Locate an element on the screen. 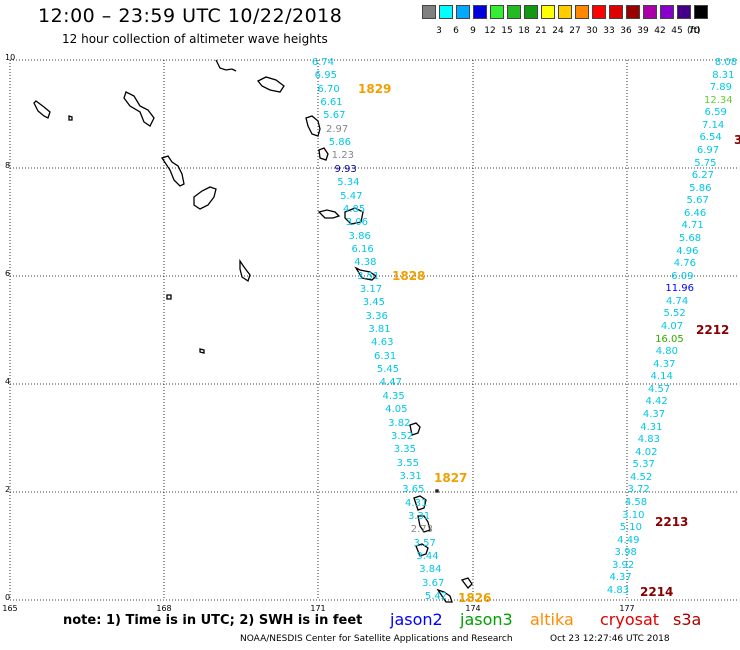 Image resolution: width=740 pixels, height=650 pixels. wave-height-value: 4.96 is located at coordinates (687, 251).